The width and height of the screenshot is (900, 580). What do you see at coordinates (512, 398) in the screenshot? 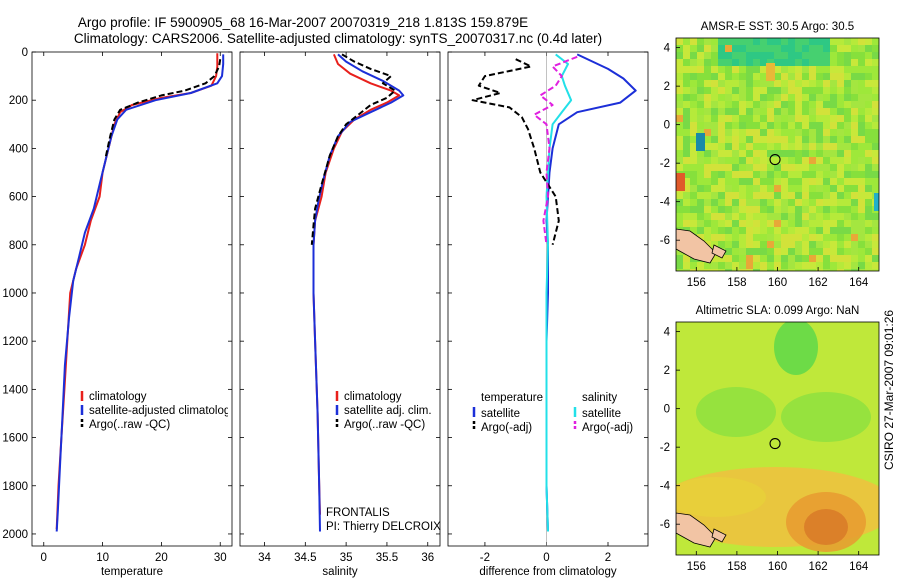
I see `legend-title: temperature` at bounding box center [512, 398].